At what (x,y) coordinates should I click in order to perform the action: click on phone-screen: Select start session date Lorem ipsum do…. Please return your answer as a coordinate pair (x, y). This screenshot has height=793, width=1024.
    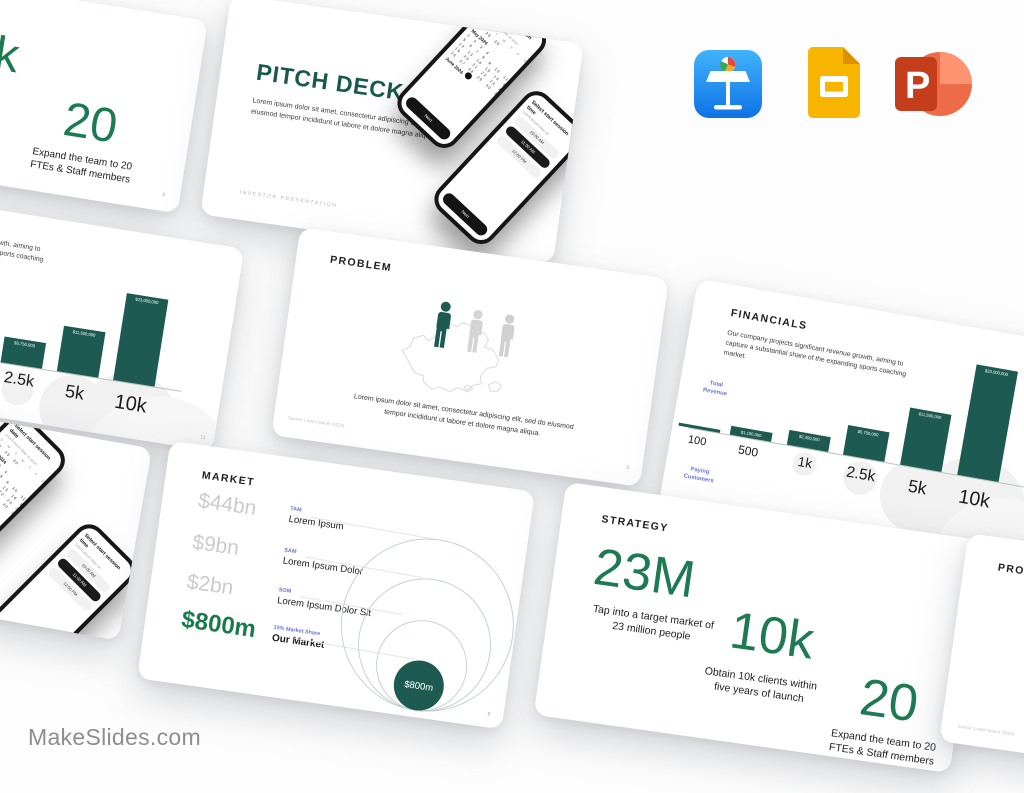
    Looking at the image, I should click on (33, 490).